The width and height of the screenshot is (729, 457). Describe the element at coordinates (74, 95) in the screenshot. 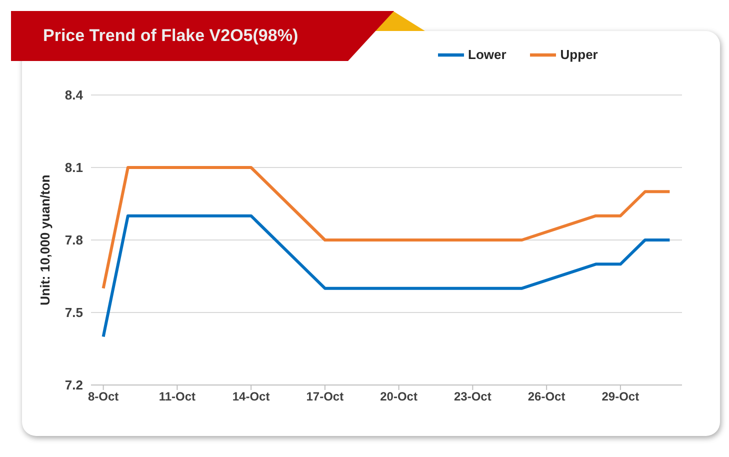

I see `y-tick-label: 8.4` at that location.